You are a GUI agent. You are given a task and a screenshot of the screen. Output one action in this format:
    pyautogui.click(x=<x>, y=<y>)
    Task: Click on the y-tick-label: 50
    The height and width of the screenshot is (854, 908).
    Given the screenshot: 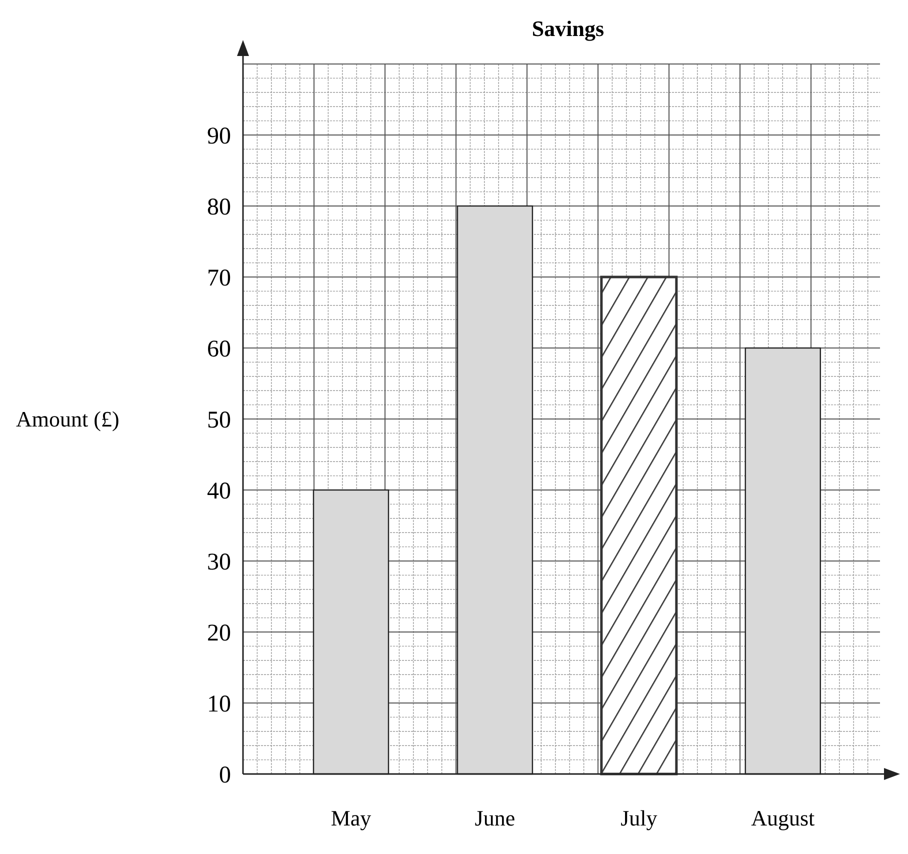 What is the action you would take?
    pyautogui.click(x=219, y=420)
    